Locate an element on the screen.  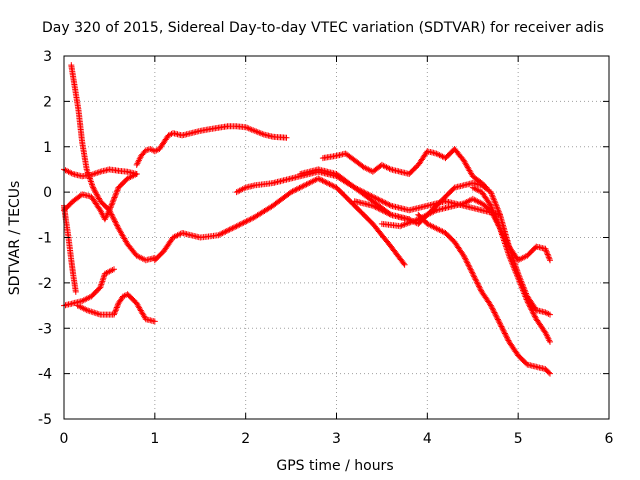
y-tick-label: 0 is located at coordinates (47, 193).